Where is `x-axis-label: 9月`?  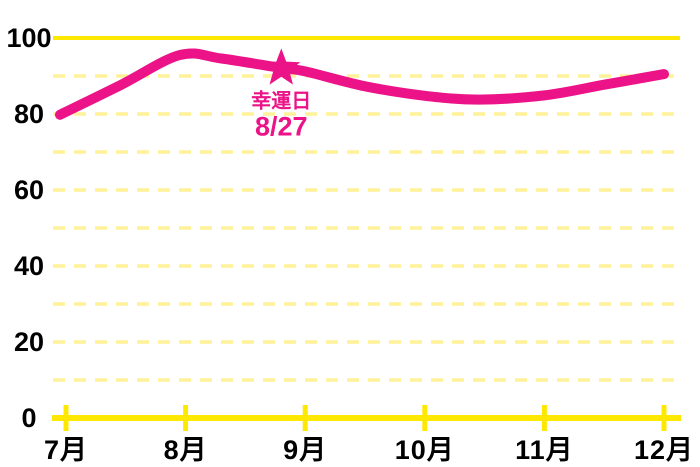
x-axis-label: 9月 is located at coordinates (305, 450).